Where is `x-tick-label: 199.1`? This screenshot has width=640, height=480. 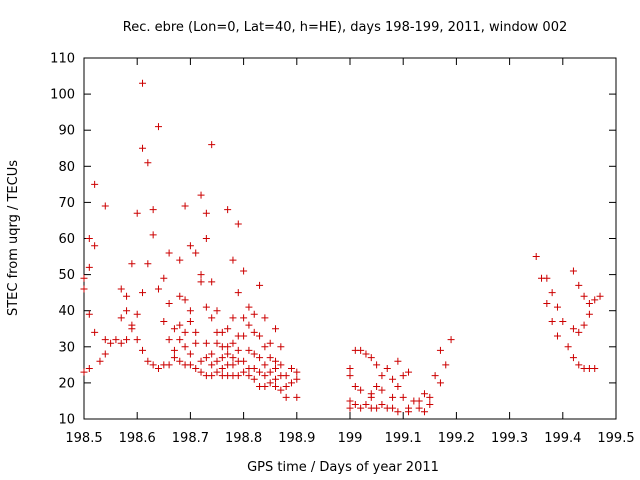
x-tick-label: 199.1 is located at coordinates (403, 438).